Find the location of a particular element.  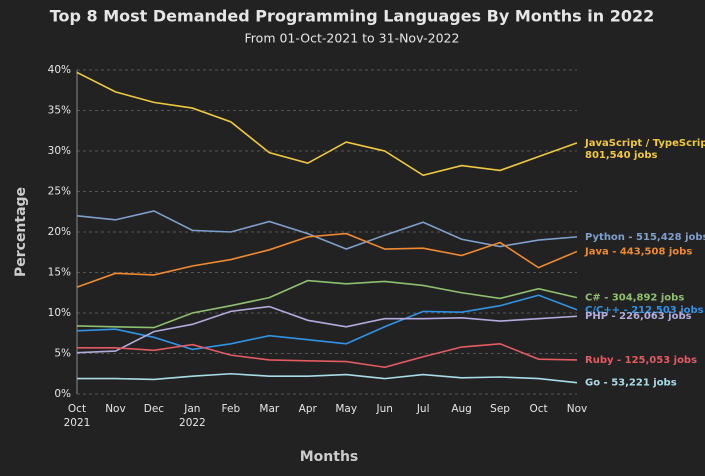

x-tick-label: Jan 2022 is located at coordinates (192, 416).